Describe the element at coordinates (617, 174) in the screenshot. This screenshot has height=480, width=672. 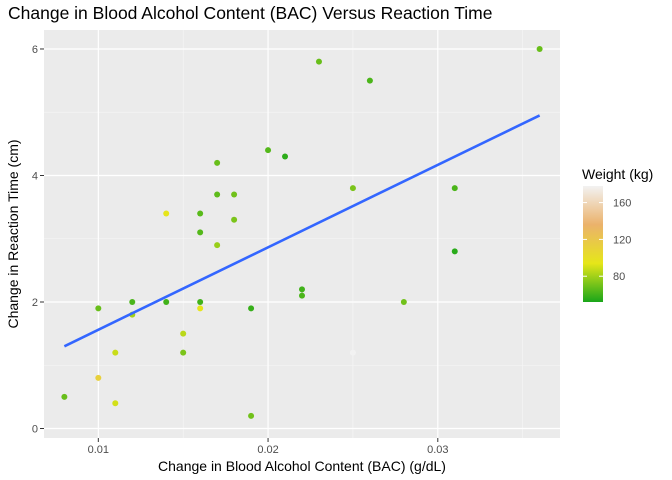
I see `legend-title: Weight (kg)` at that location.